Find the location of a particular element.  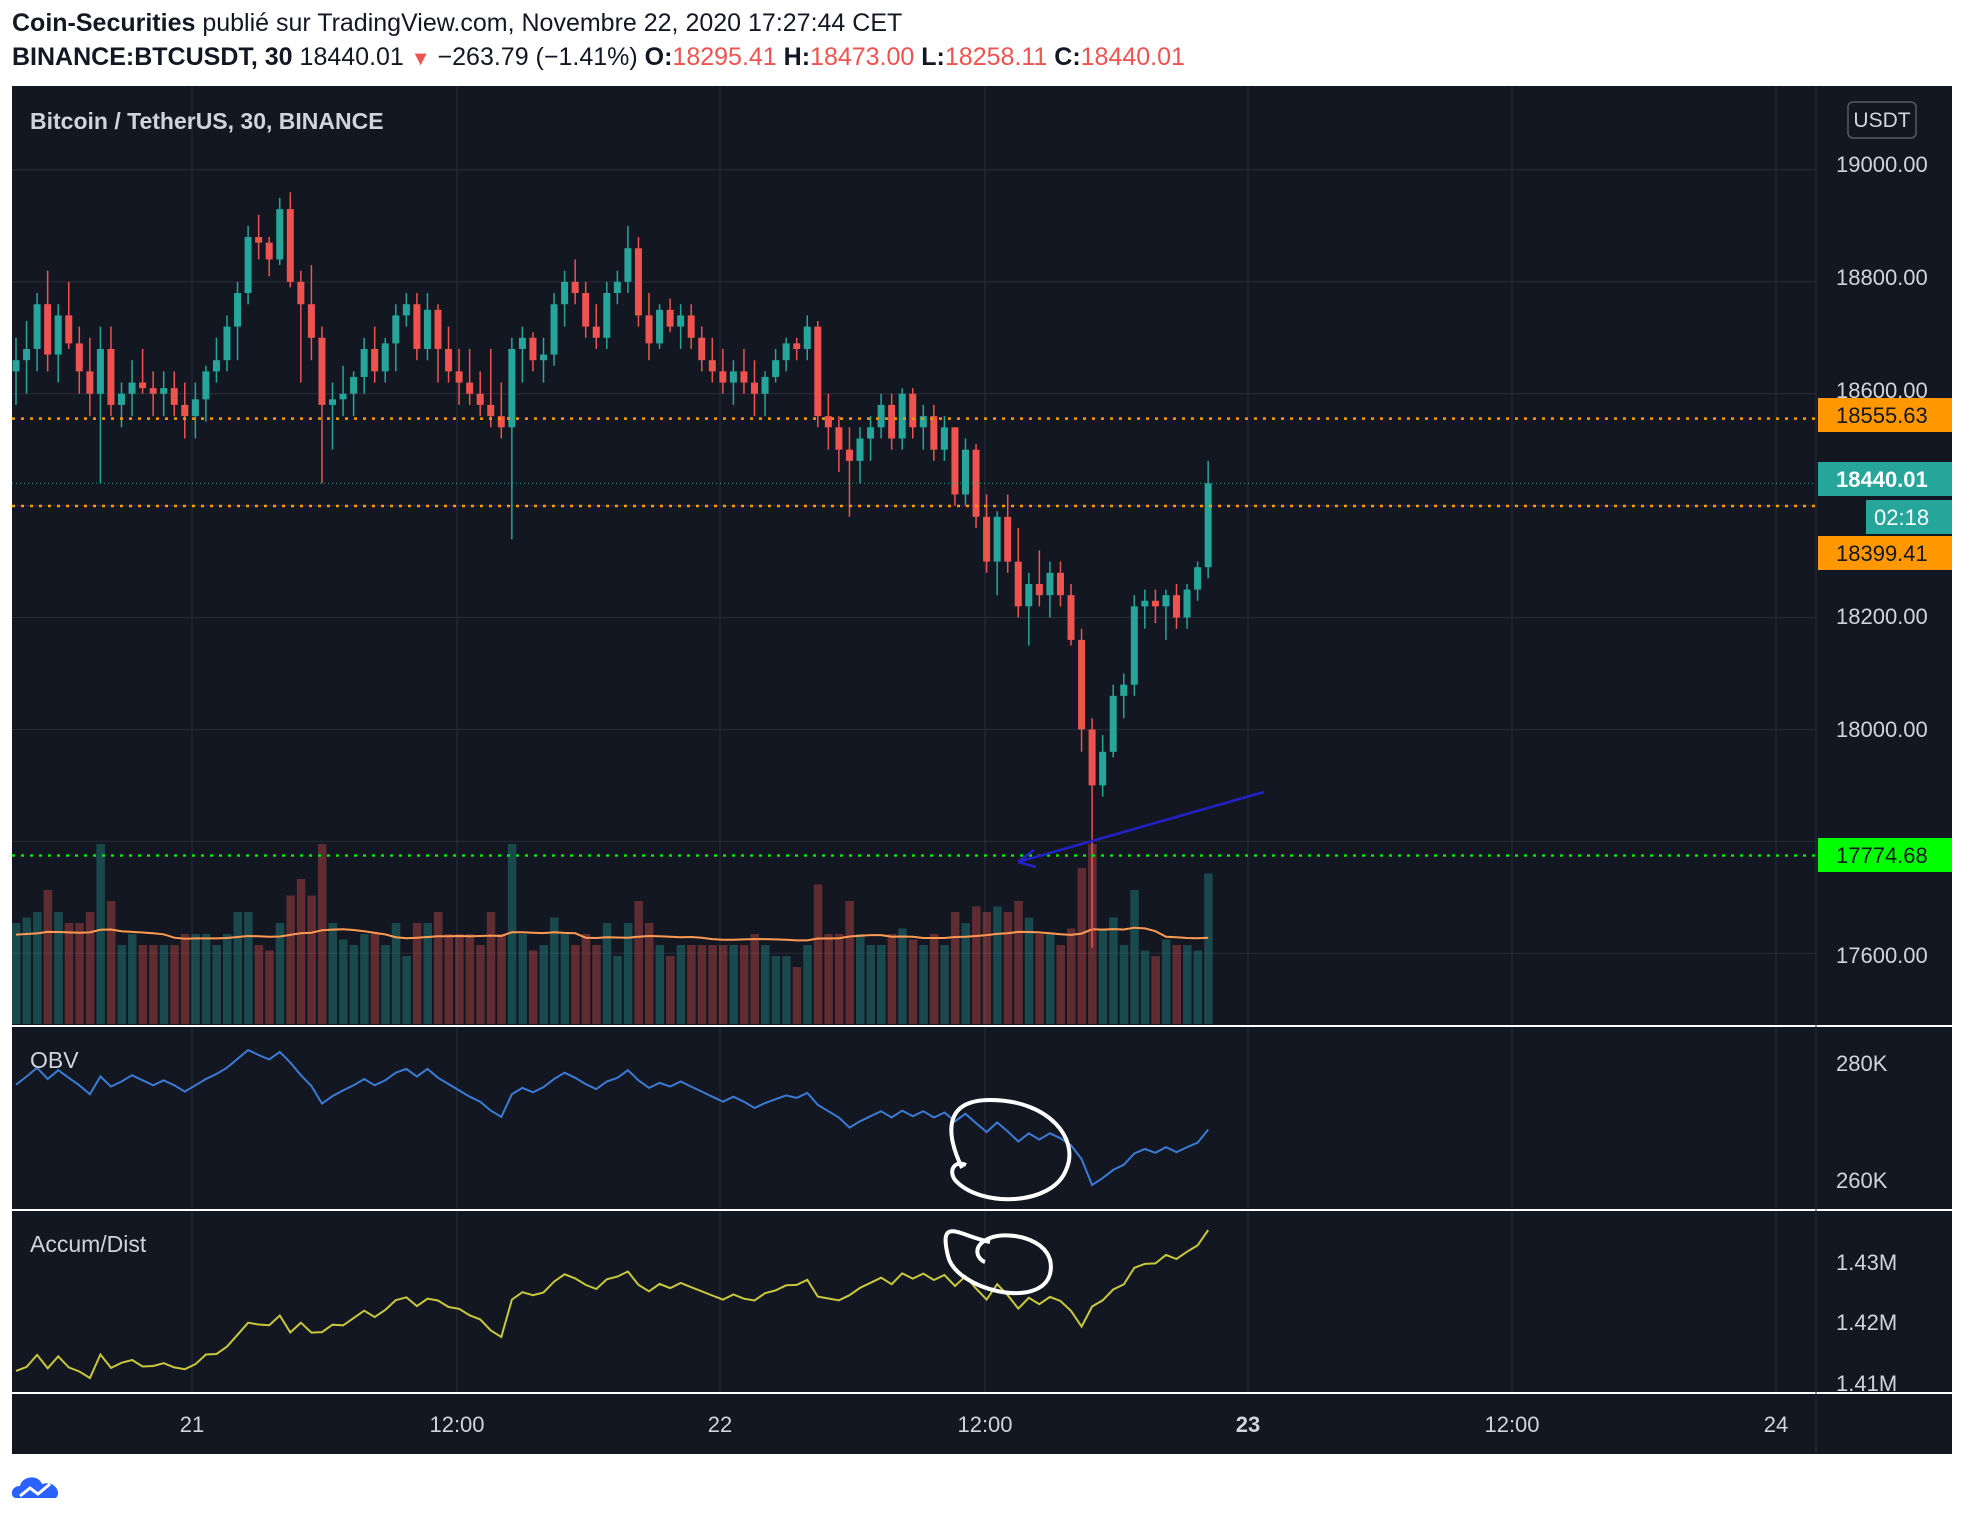

author-name: Coin-Securities is located at coordinates (104, 23).